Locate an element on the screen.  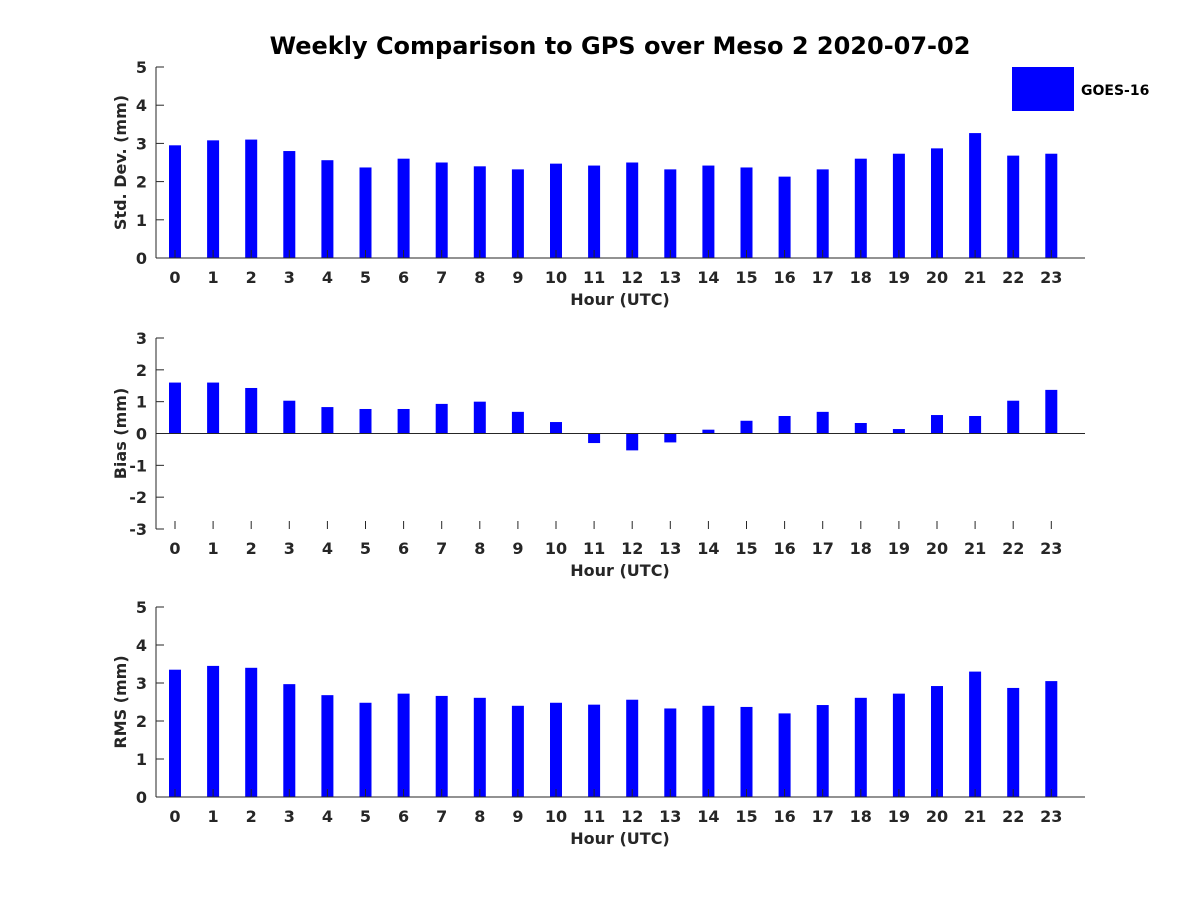
y-tick-label: -2 is located at coordinates (138, 497).